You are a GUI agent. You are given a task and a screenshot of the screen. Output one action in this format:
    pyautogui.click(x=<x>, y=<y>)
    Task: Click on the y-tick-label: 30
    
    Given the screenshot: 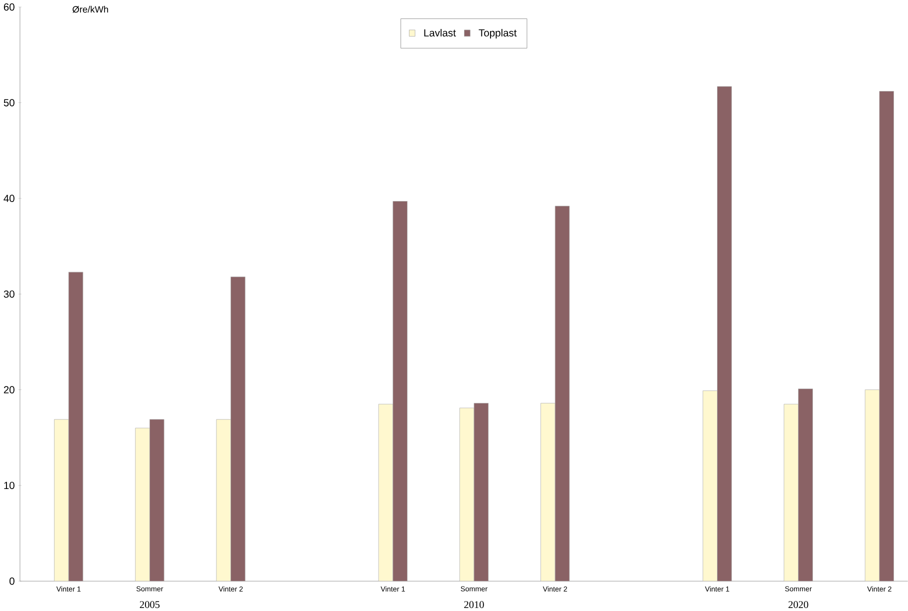 What is the action you would take?
    pyautogui.click(x=9, y=294)
    